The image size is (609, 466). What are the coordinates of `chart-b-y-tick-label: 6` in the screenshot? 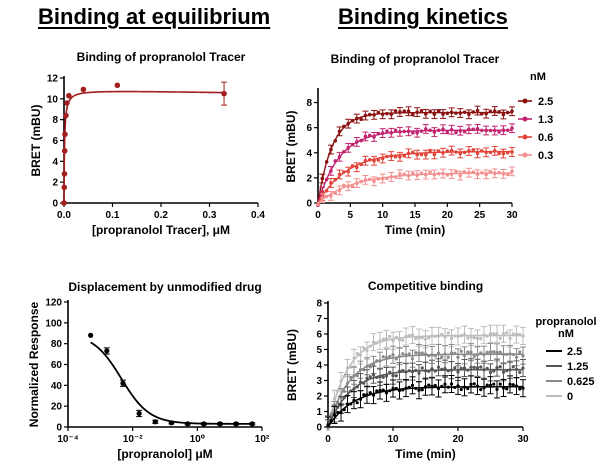 It's located at (309, 128).